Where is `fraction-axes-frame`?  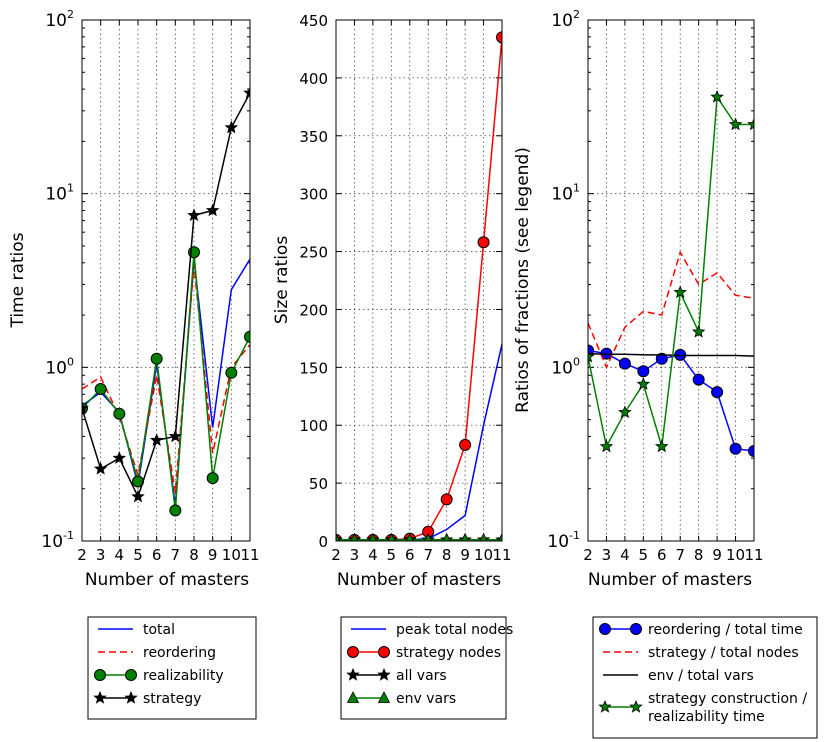 fraction-axes-frame is located at coordinates (671, 280).